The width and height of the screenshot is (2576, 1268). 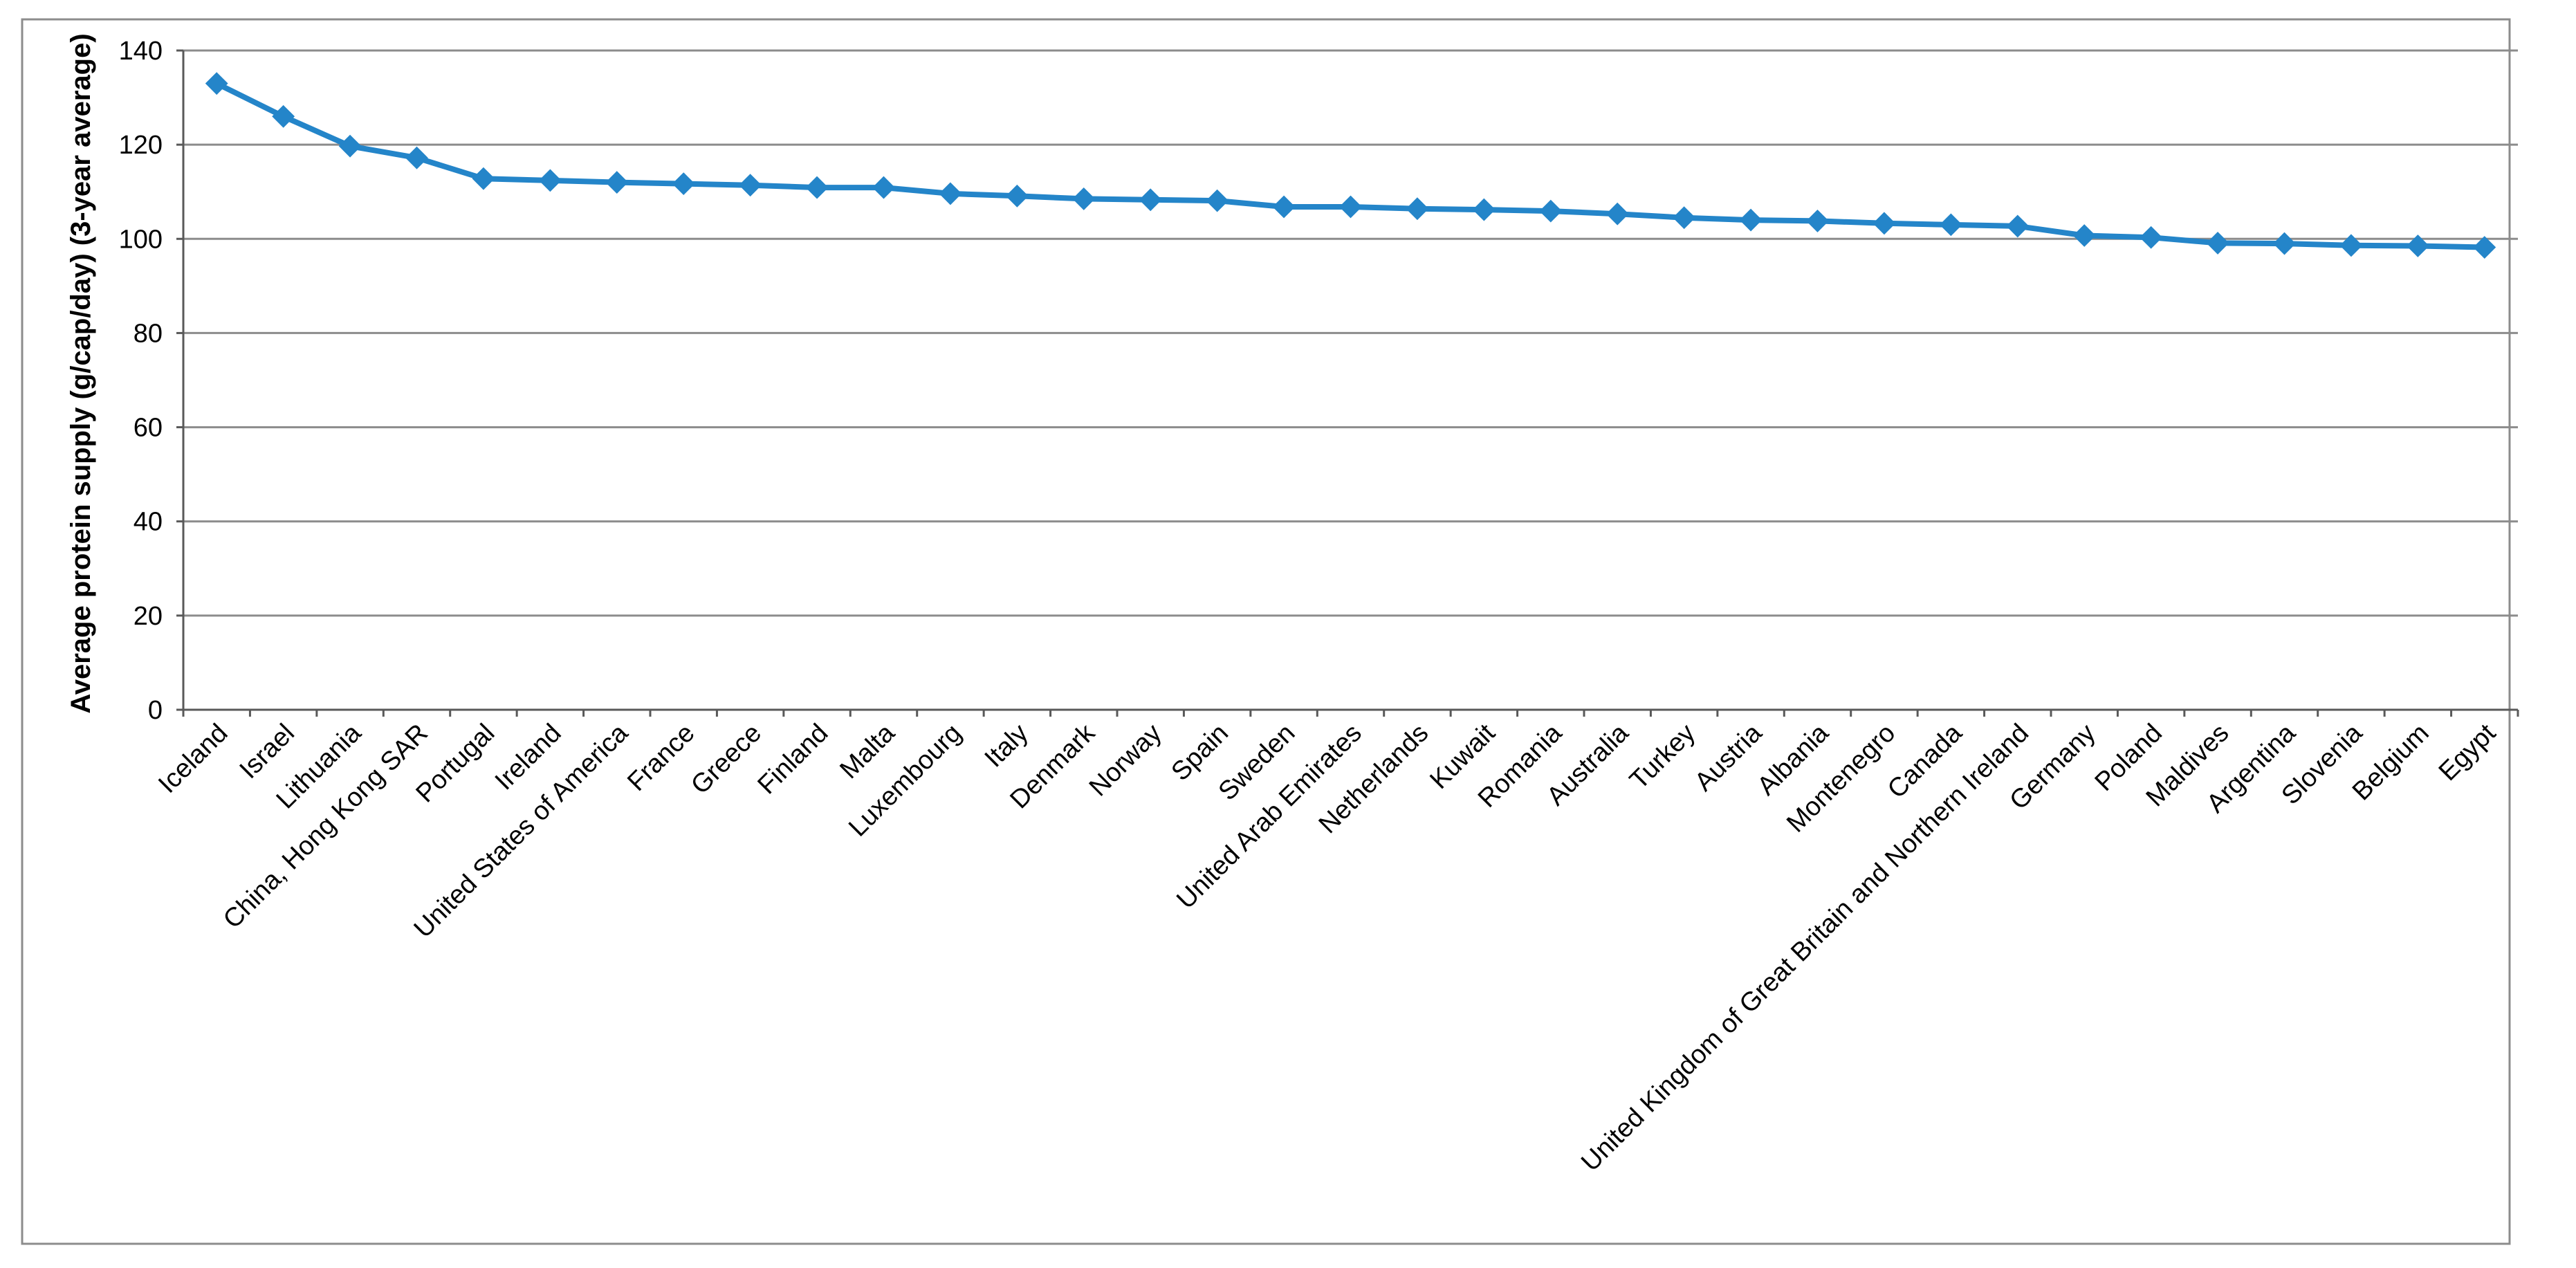 I want to click on y-tick-label: 120, so click(x=141, y=145).